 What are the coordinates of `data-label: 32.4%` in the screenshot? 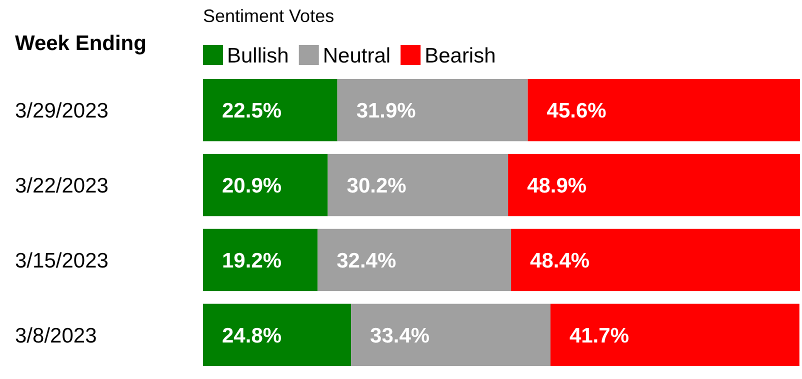 It's located at (366, 260).